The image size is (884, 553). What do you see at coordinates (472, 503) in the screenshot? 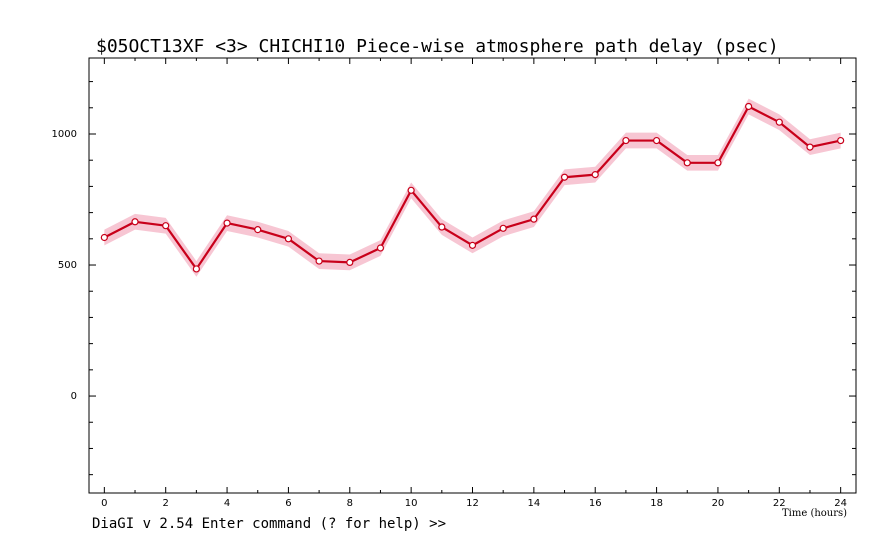
I see `x-tick-label: 12` at bounding box center [472, 503].